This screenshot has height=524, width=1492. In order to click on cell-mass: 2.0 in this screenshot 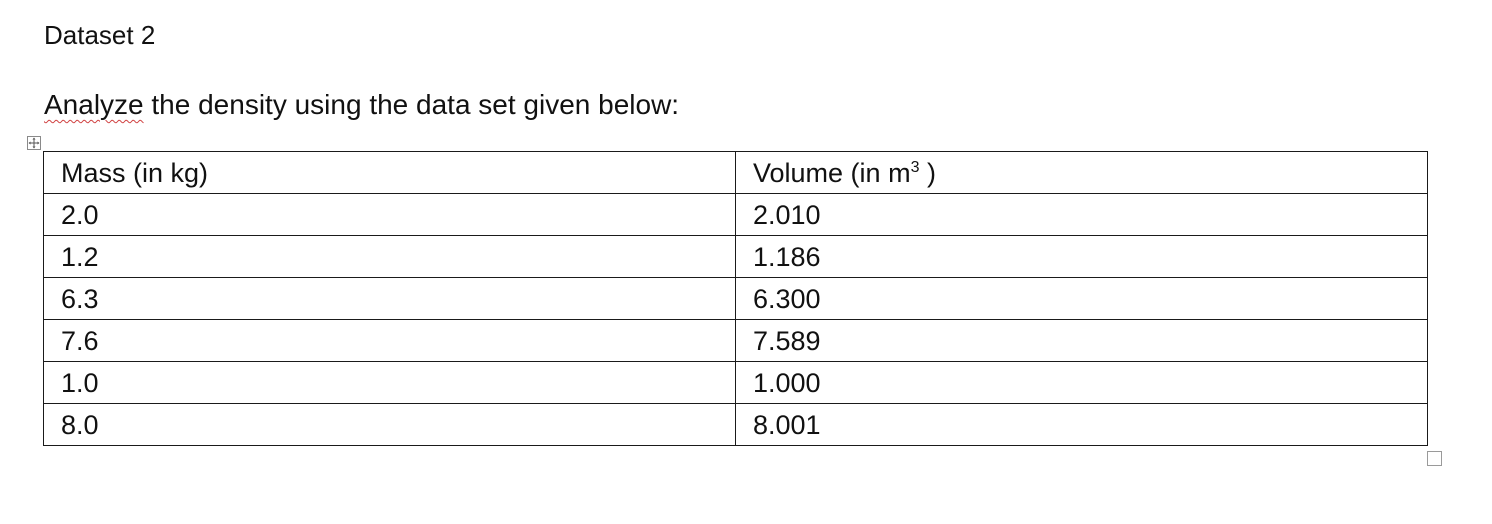, I will do `click(389, 214)`.